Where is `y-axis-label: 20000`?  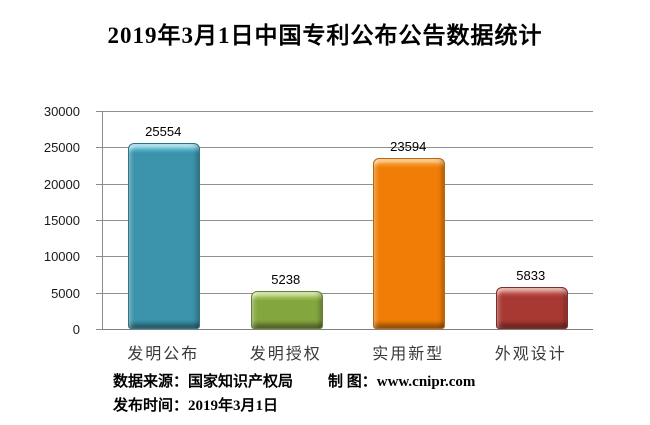
y-axis-label: 20000 is located at coordinates (61, 184).